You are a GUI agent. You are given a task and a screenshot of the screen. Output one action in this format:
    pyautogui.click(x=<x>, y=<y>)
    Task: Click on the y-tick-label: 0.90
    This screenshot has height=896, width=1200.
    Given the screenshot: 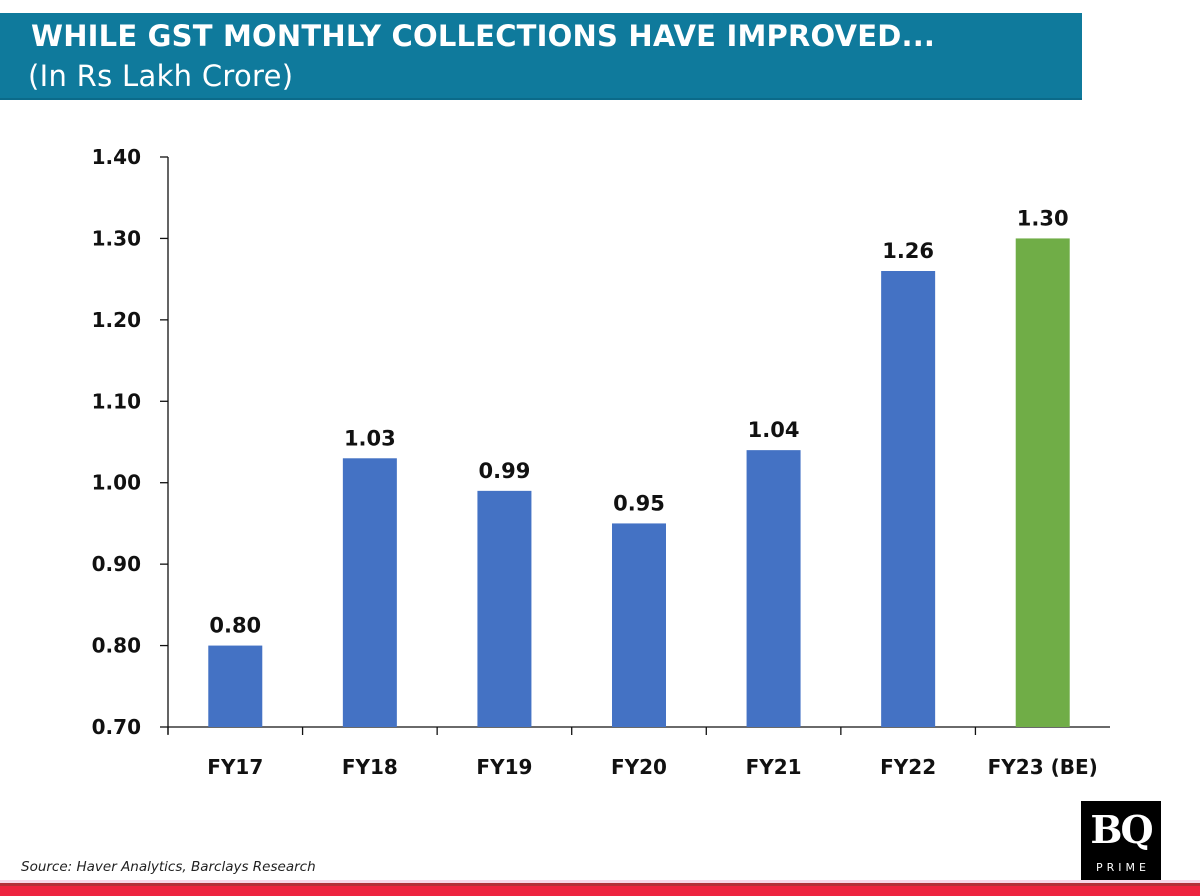 What is the action you would take?
    pyautogui.click(x=116, y=564)
    